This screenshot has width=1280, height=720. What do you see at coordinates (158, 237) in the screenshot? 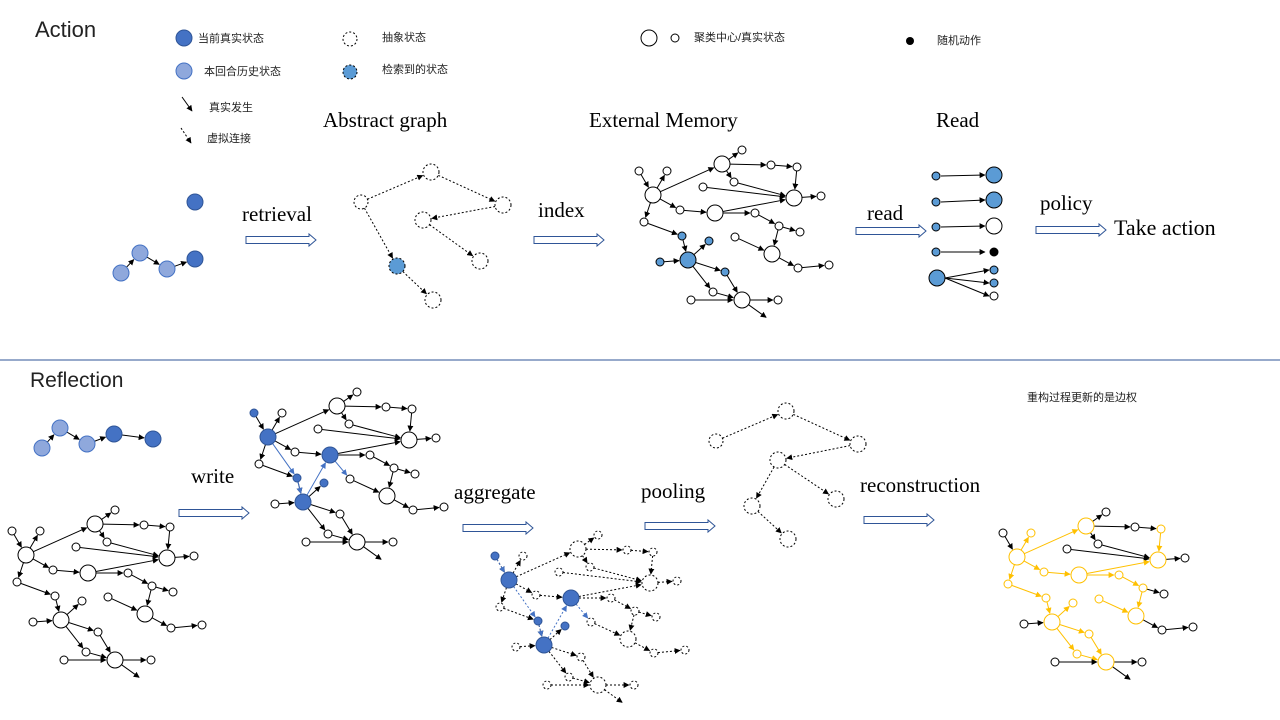
I see `action-trajectory` at bounding box center [158, 237].